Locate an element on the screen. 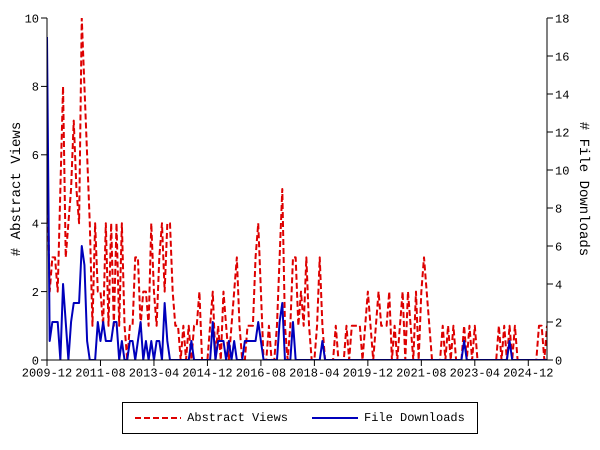 Image resolution: width=600 pixels, height=450 pixels. legend-label: File Downloads is located at coordinates (414, 418).